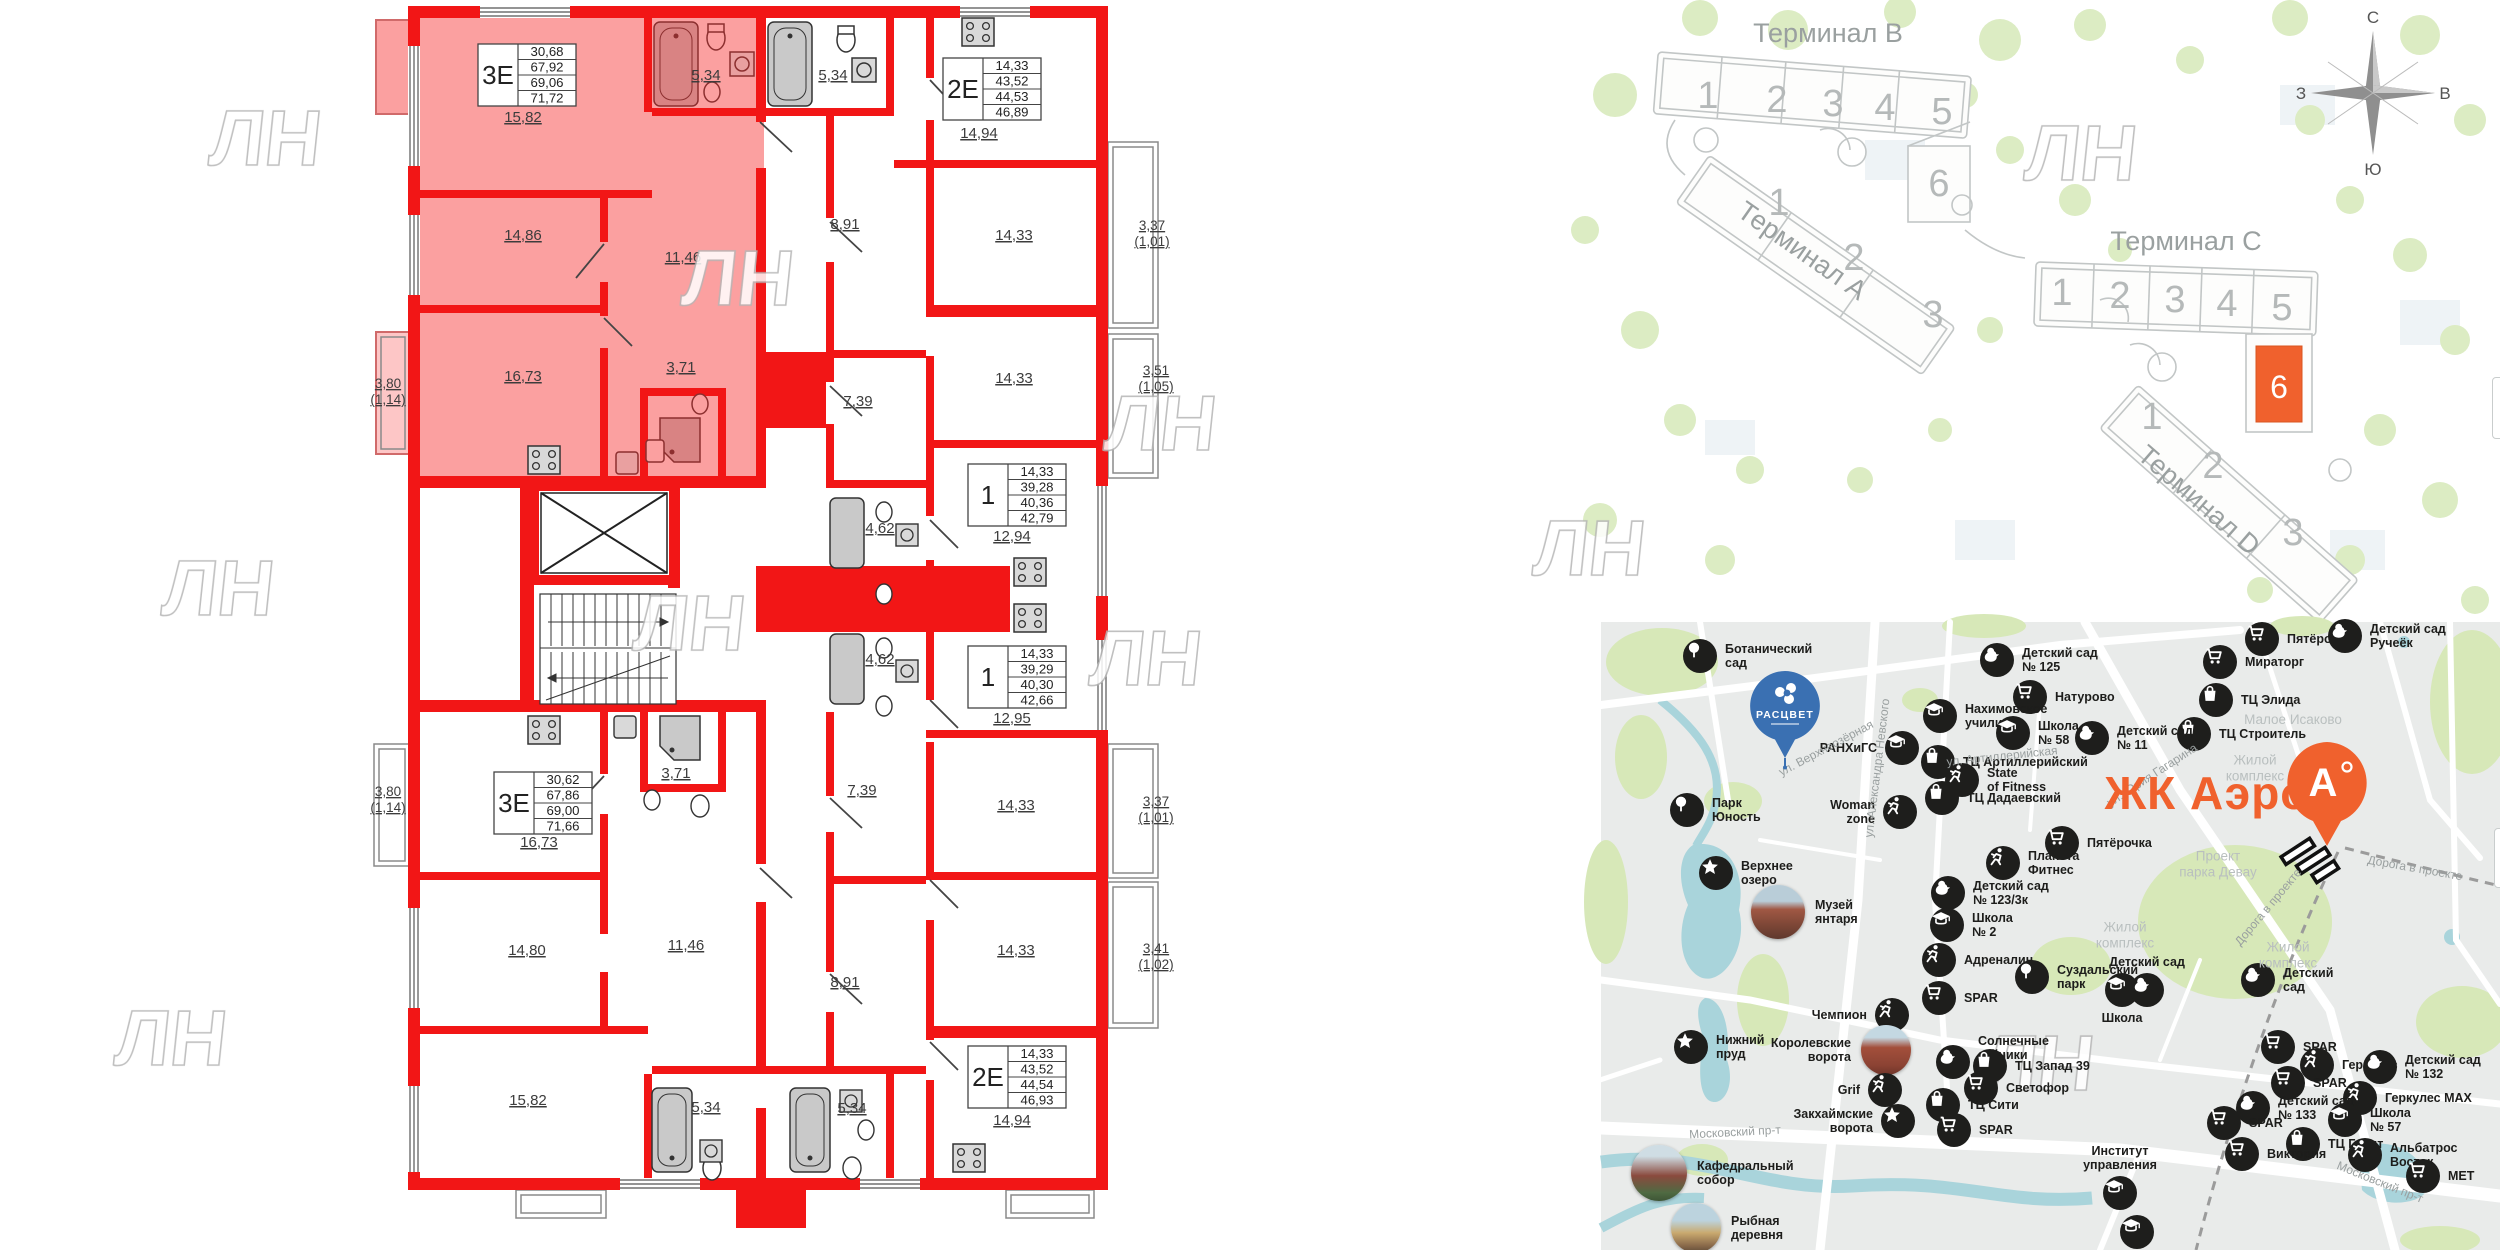 This screenshot has width=2500, height=1250. Describe the element at coordinates (2403, 1155) in the screenshot. I see `map-marker: Альбатрос Восток` at that location.